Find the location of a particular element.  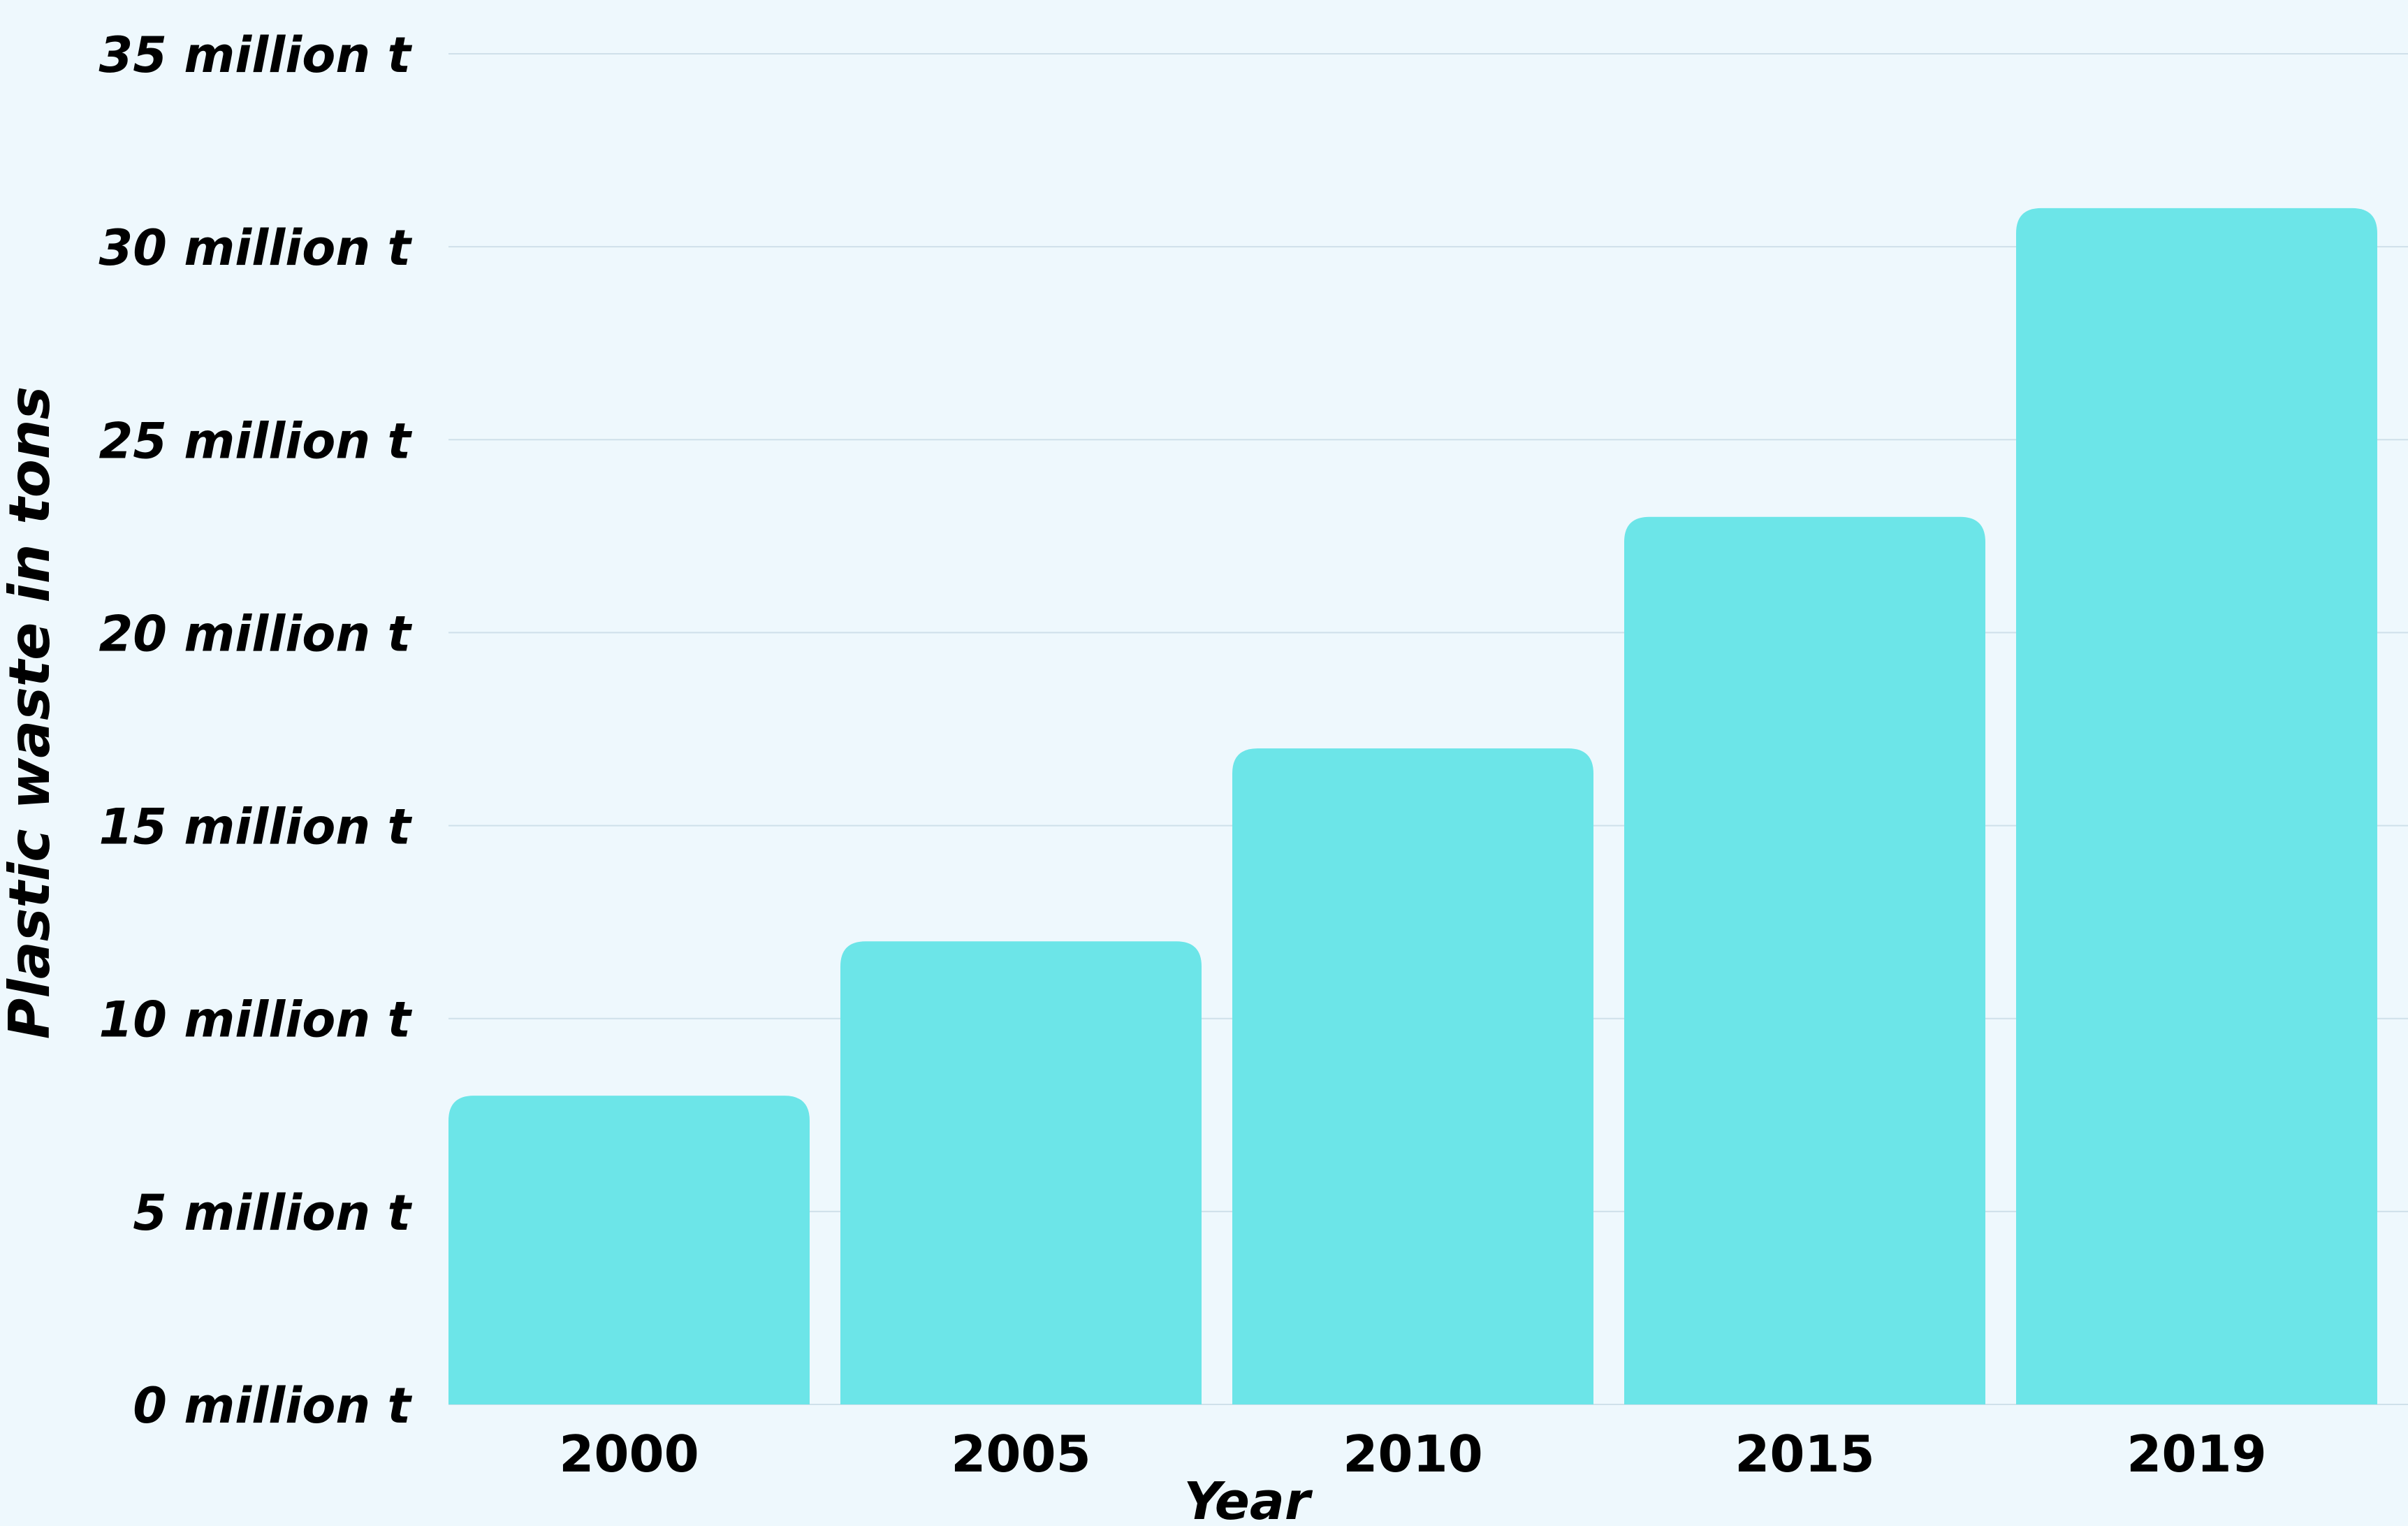

bar-2005 is located at coordinates (1021, 1172).